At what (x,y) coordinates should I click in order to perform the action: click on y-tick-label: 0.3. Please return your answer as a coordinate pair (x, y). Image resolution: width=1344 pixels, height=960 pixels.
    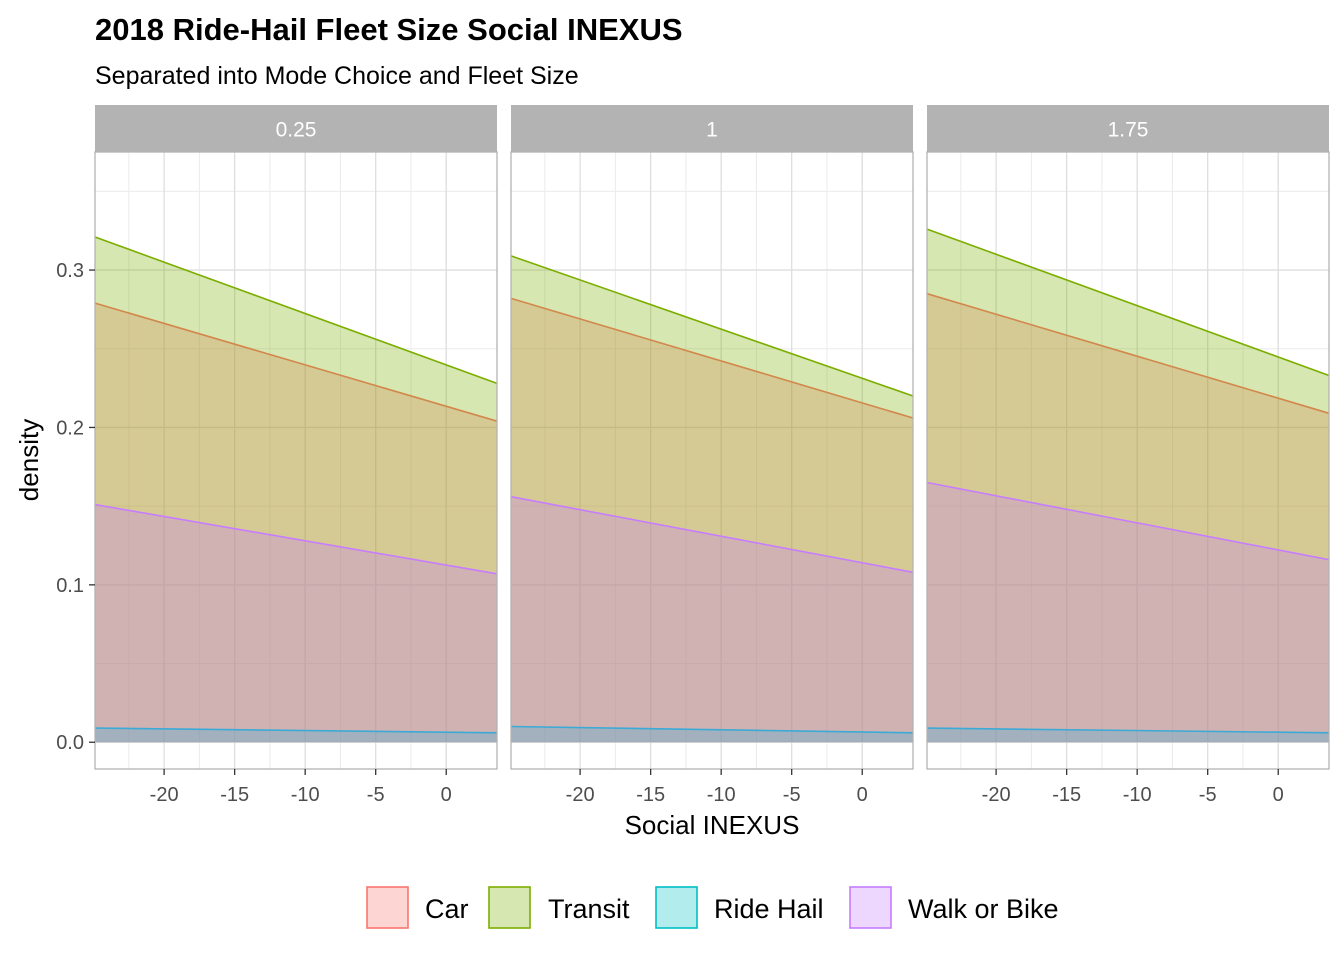
    Looking at the image, I should click on (70, 271).